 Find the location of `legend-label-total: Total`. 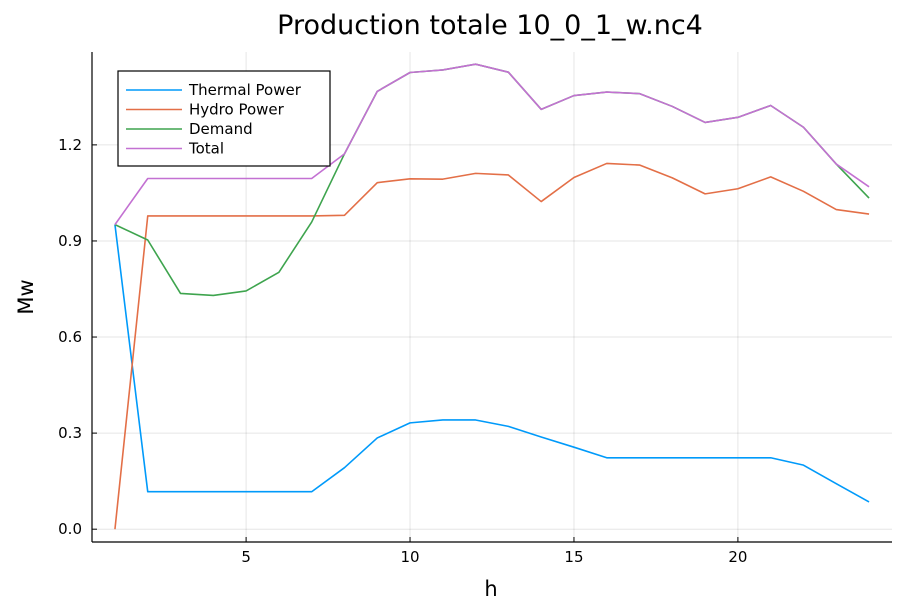

legend-label-total: Total is located at coordinates (206, 149).